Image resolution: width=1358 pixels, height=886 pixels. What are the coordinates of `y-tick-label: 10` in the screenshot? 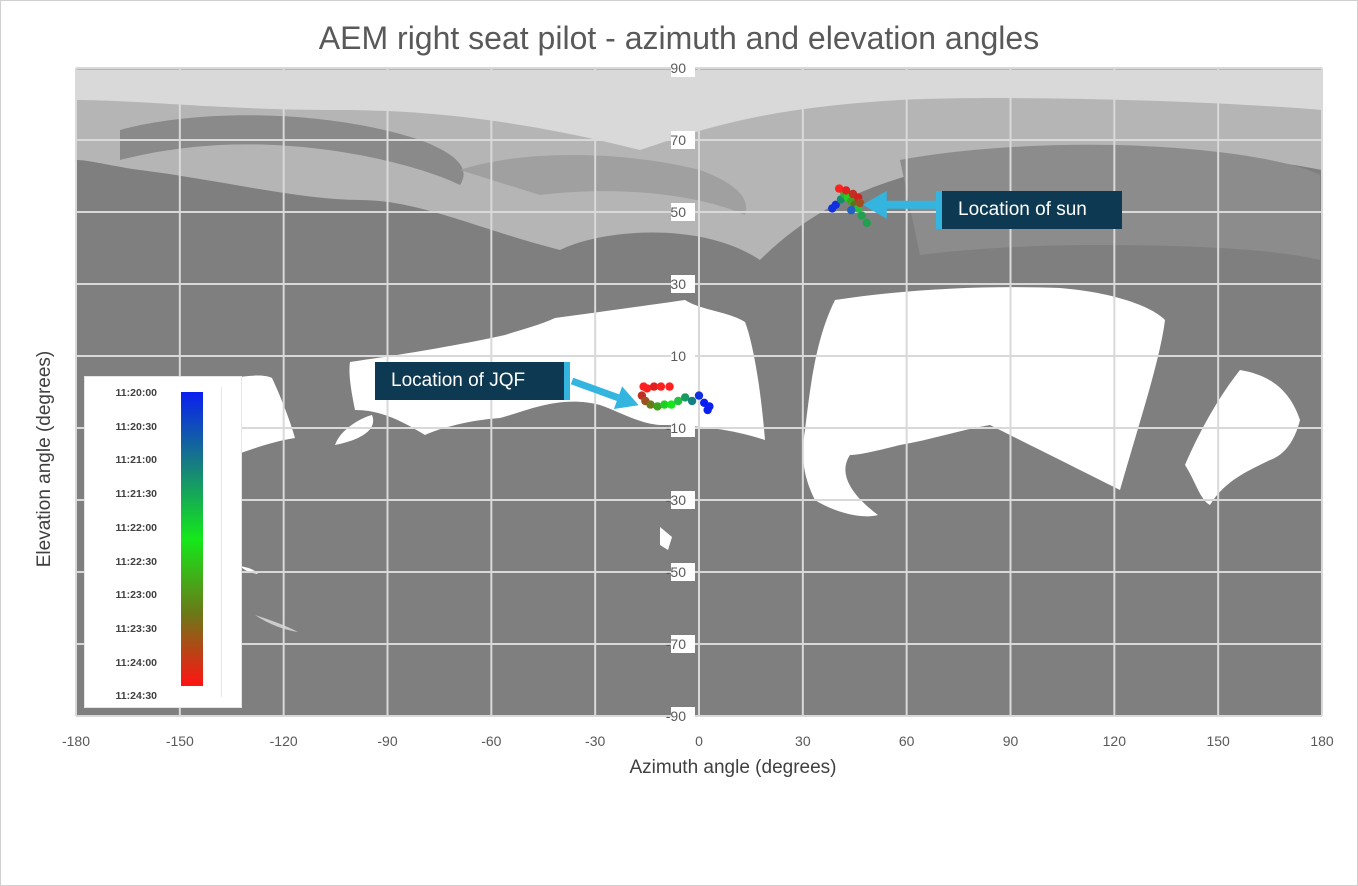 It's located at (678, 356).